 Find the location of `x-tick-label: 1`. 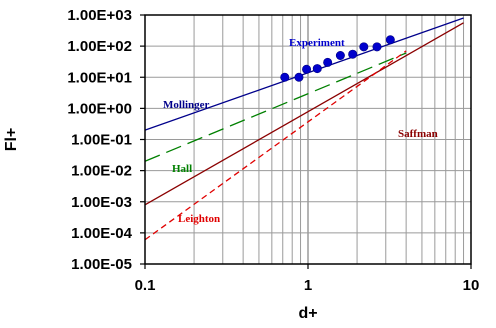

x-tick-label: 1 is located at coordinates (308, 285).